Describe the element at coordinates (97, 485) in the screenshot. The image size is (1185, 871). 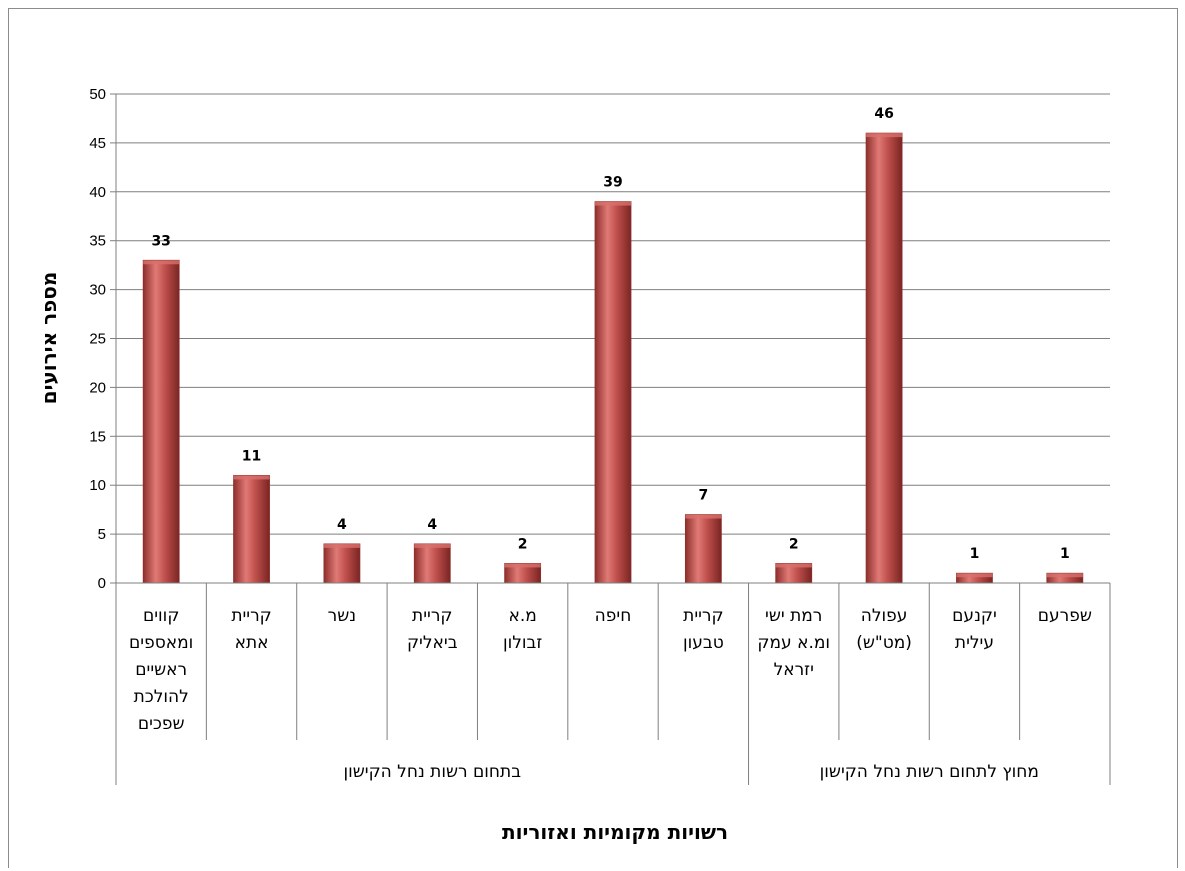
I see `y-tick-label: 10` at that location.